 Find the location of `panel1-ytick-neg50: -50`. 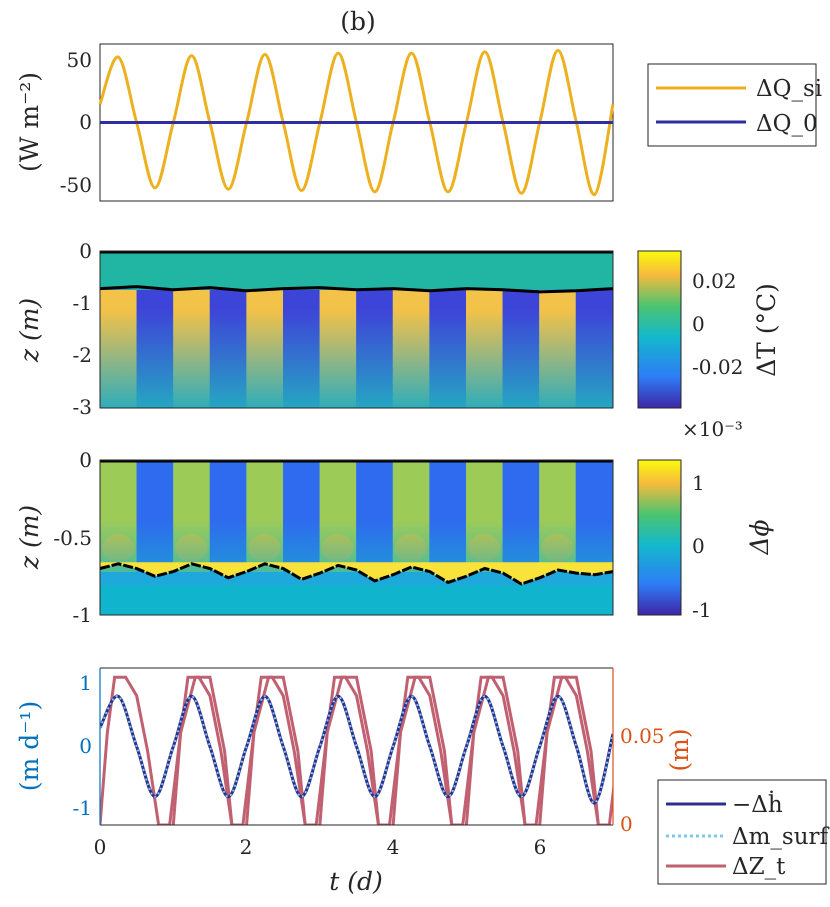

panel1-ytick-neg50: -50 is located at coordinates (76, 185).